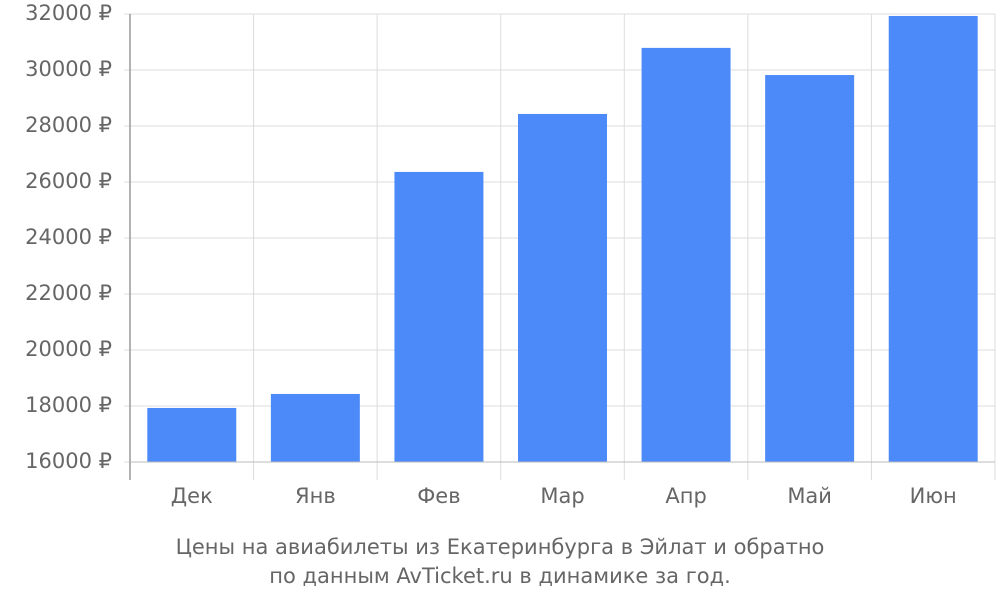 The image size is (1000, 600). Describe the element at coordinates (438, 496) in the screenshot. I see `x-tick-label: Фев` at that location.